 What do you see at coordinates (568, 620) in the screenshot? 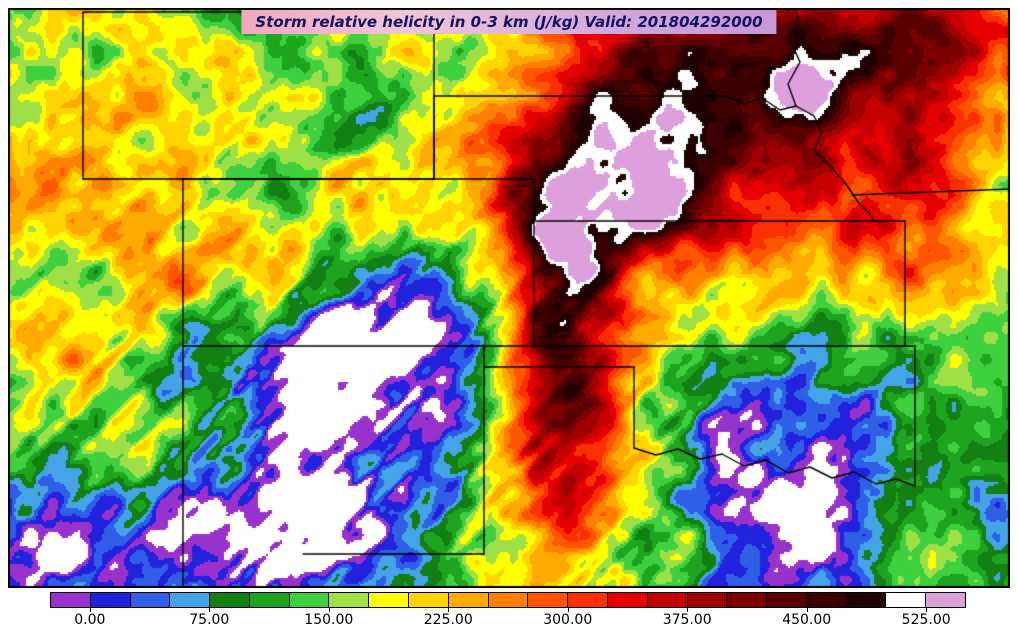
I see `colorbar-tick-label: 300.00` at bounding box center [568, 620].